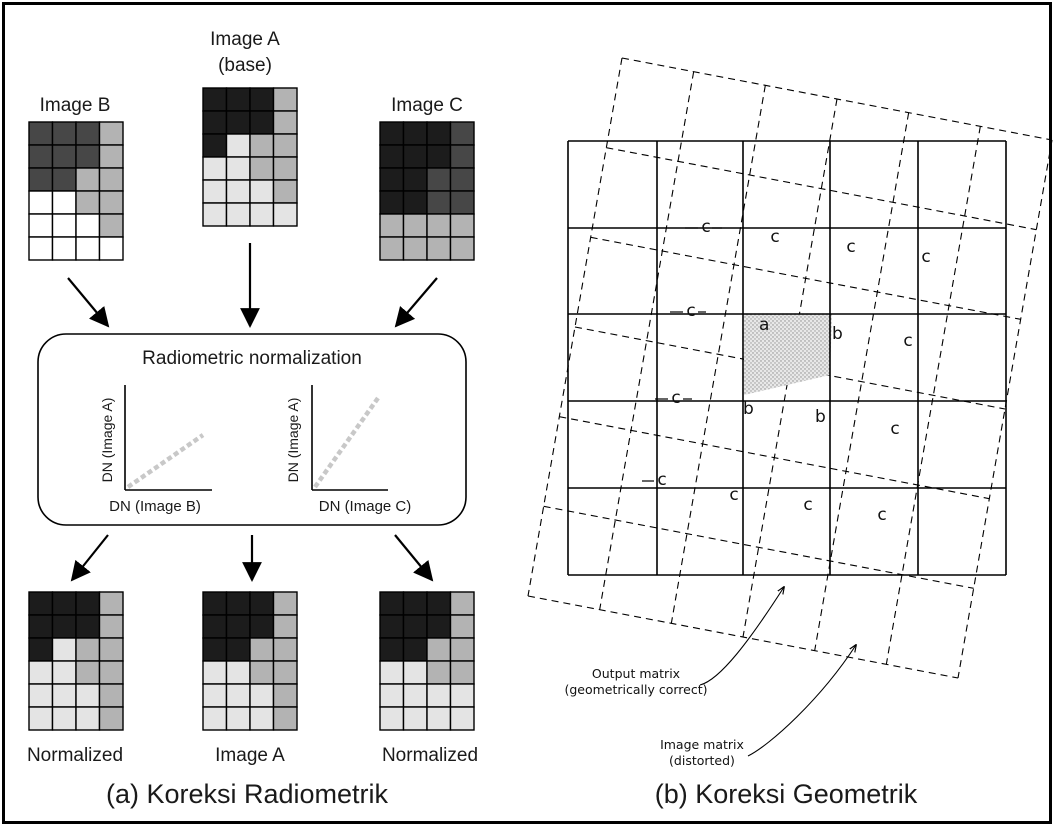 Image resolution: width=1060 pixels, height=832 pixels. I want to click on grid-normalized-center, so click(250, 661).